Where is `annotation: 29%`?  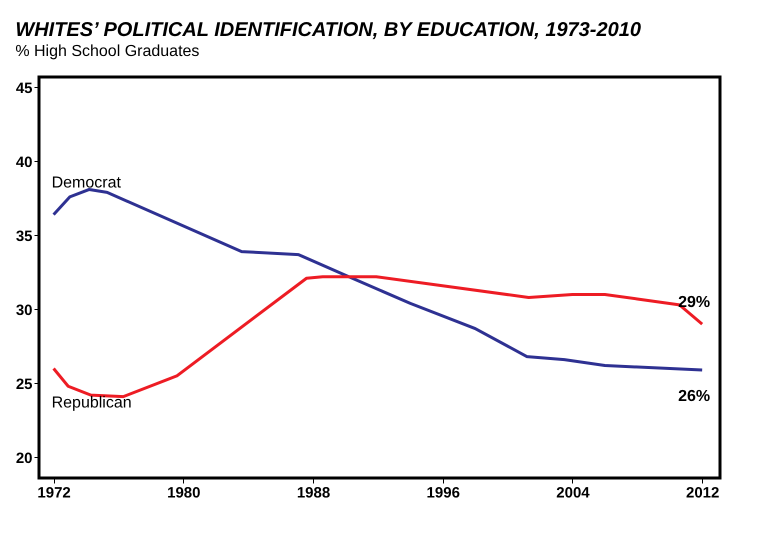 annotation: 29% is located at coordinates (694, 303).